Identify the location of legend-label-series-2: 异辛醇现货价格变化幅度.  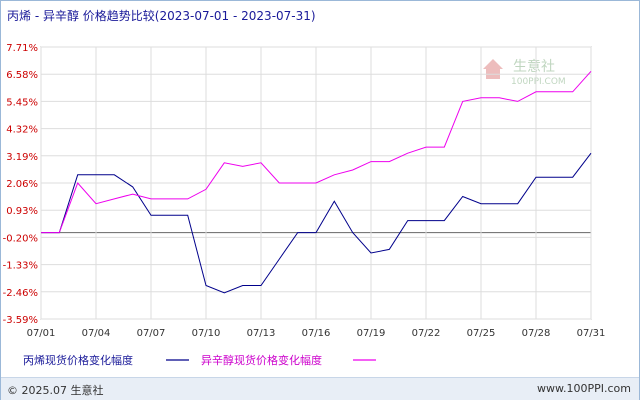
(261, 360).